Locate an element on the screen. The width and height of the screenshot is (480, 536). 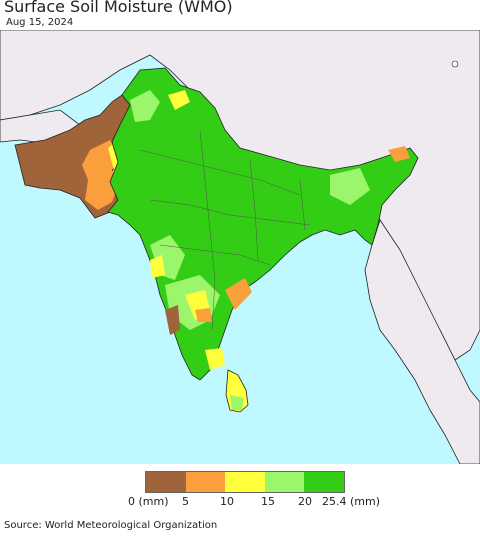
map-title: Surface Soil Moisture (WMO) is located at coordinates (118, 8).